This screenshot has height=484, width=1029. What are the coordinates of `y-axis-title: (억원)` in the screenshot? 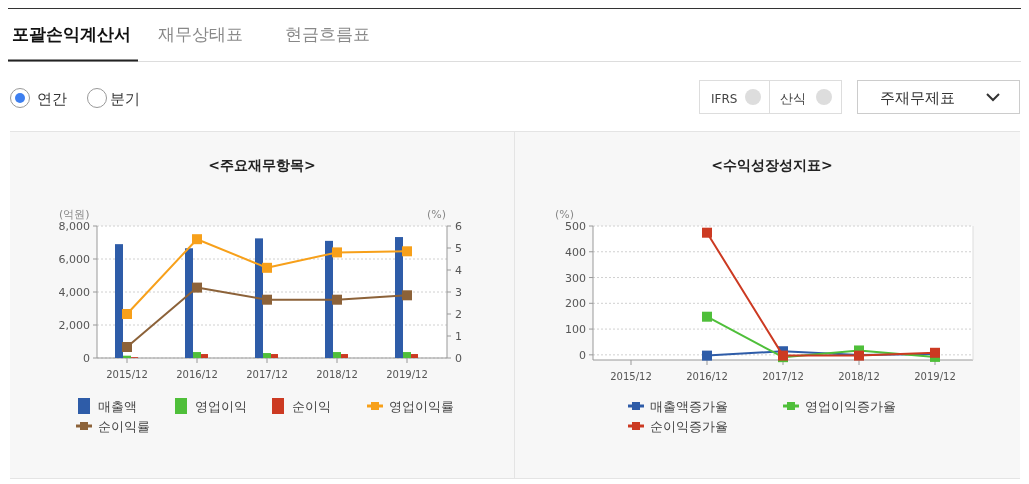 It's located at (74, 214).